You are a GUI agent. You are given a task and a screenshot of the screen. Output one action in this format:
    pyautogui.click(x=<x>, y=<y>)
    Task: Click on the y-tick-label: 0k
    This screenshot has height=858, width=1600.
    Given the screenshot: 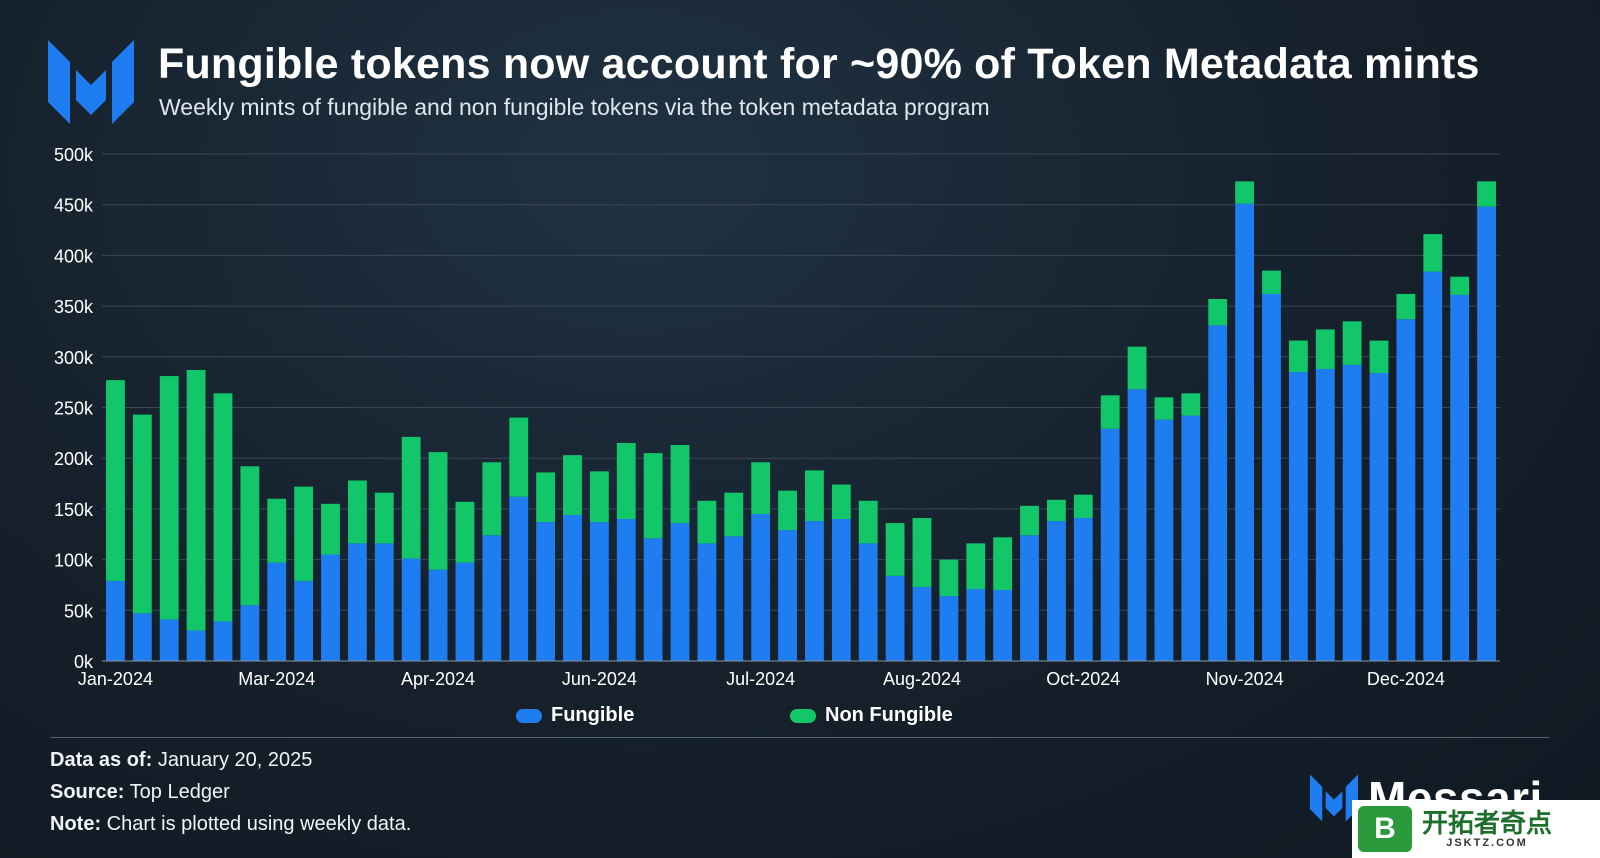 What is the action you would take?
    pyautogui.click(x=84, y=662)
    